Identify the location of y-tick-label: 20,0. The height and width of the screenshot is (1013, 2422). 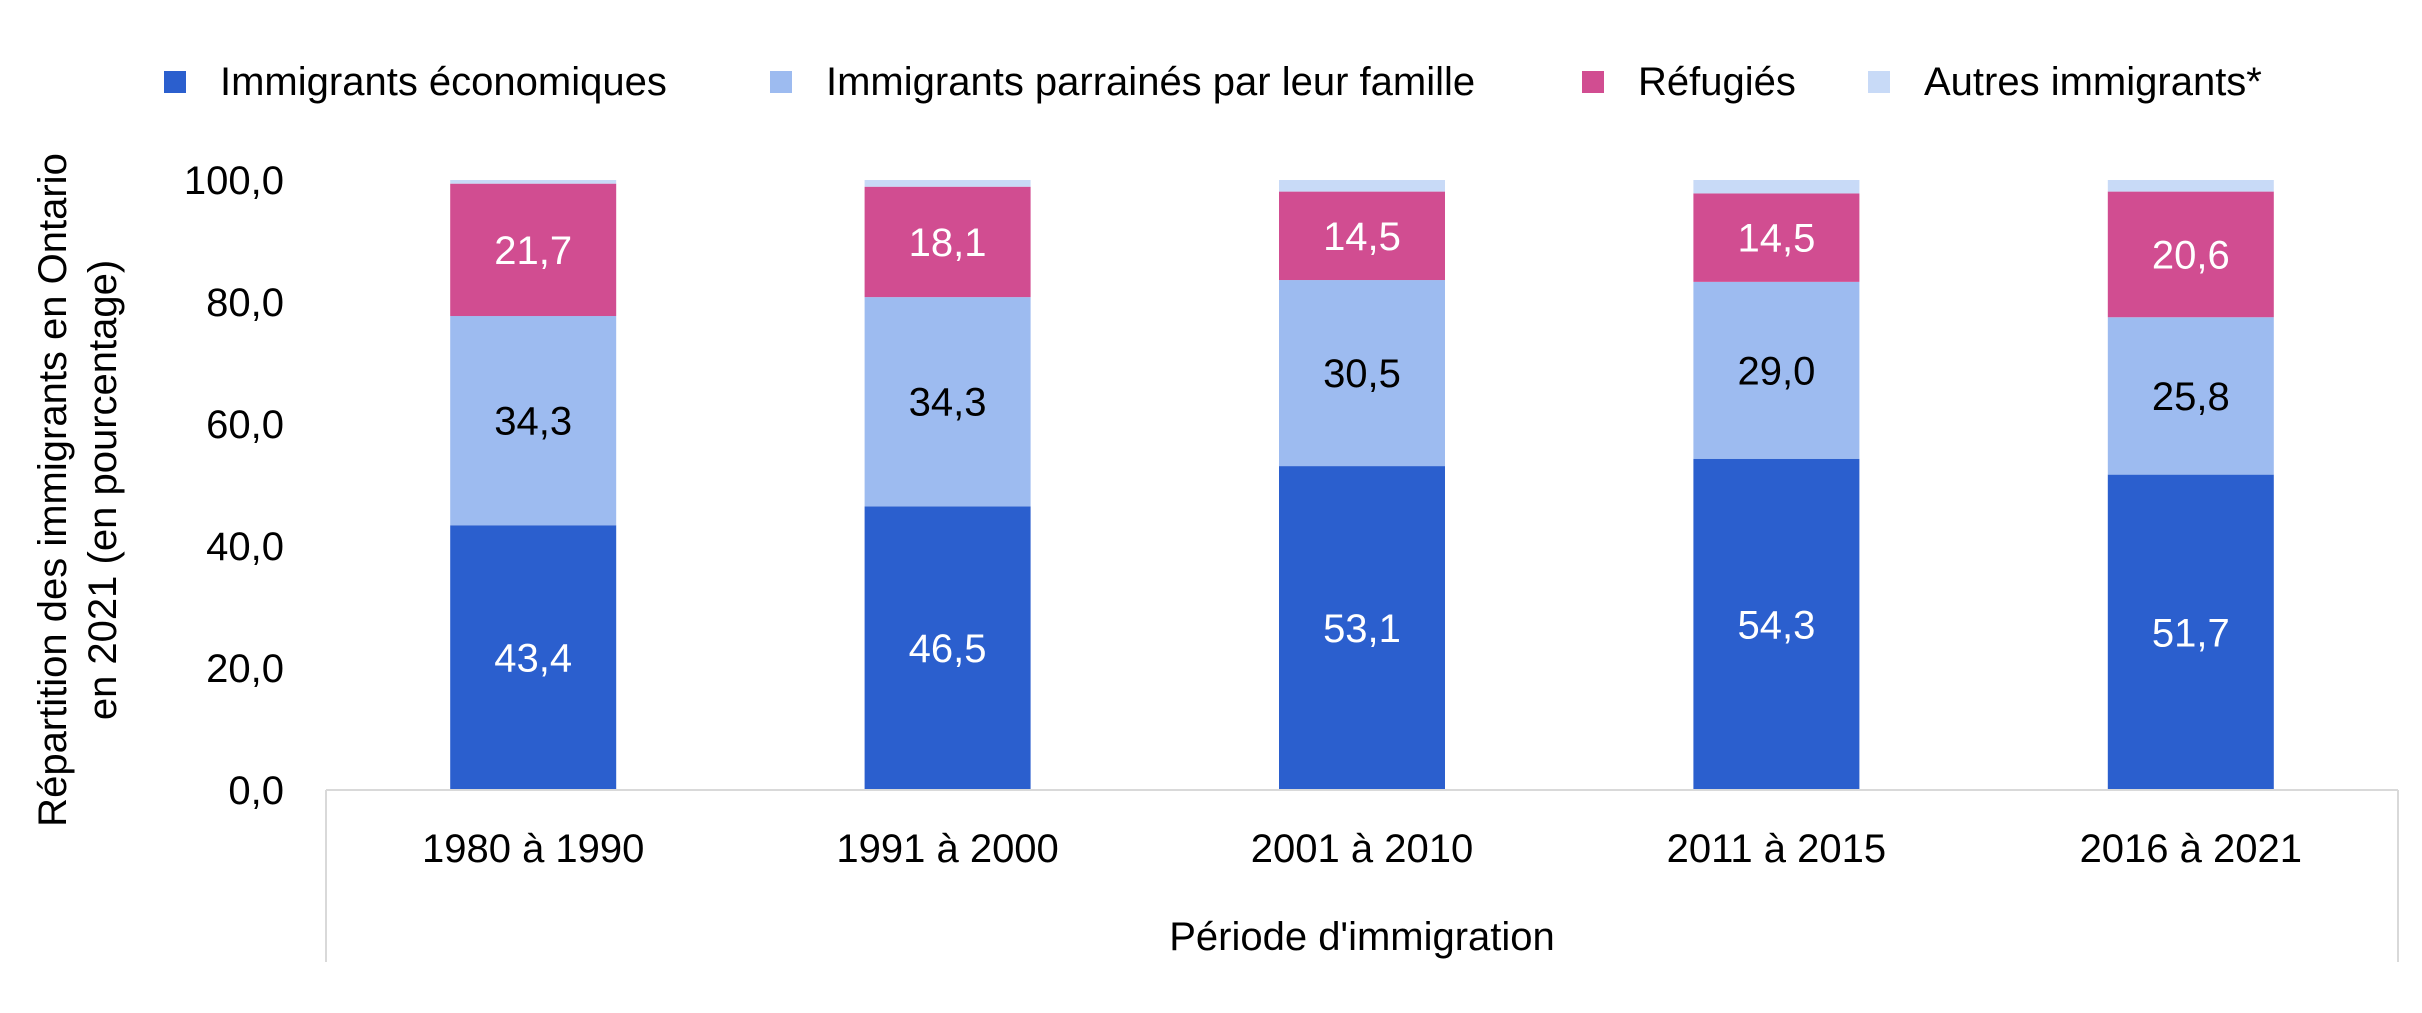
(245, 669).